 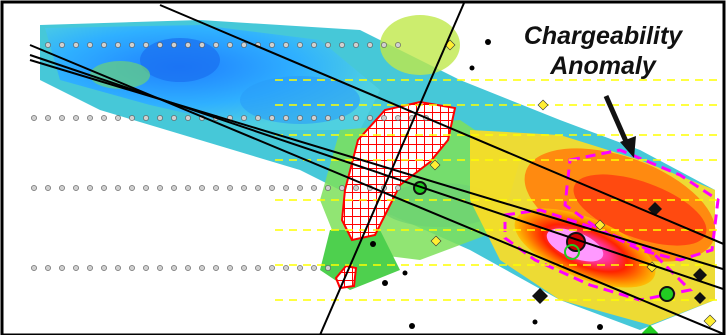 What do you see at coordinates (619, 126) in the screenshot?
I see `arrow-icon` at bounding box center [619, 126].